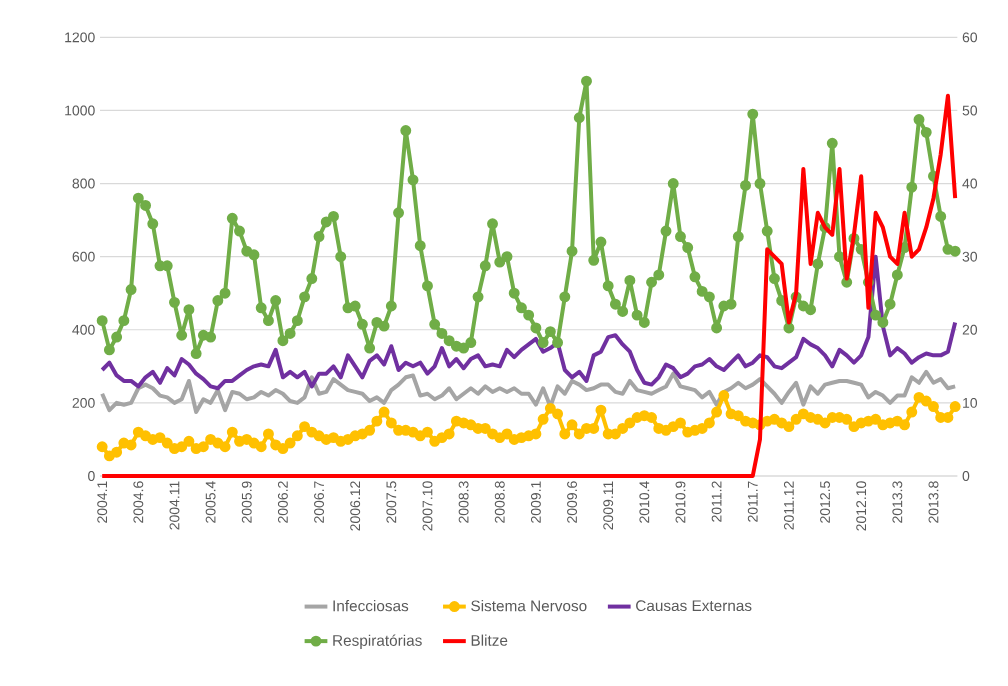  What do you see at coordinates (680, 502) in the screenshot?
I see `x-tick-label: 2010.9` at bounding box center [680, 502].